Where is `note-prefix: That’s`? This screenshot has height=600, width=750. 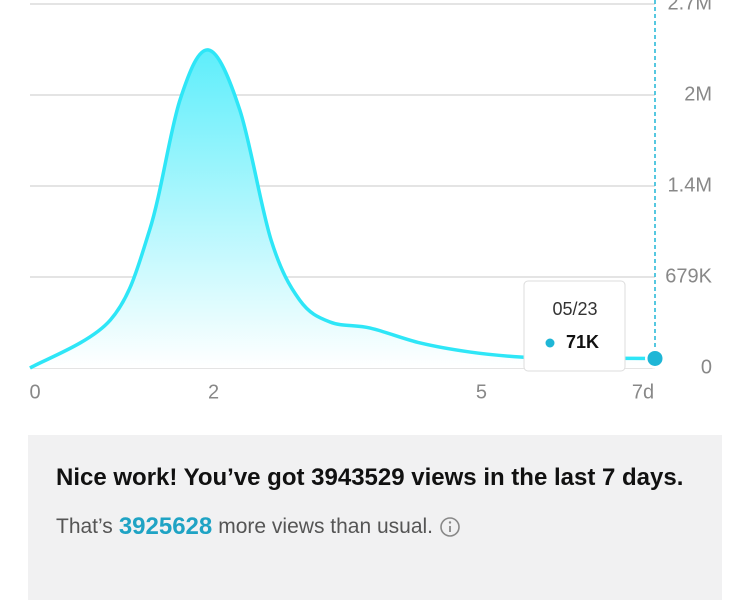 note-prefix: That’s is located at coordinates (84, 526).